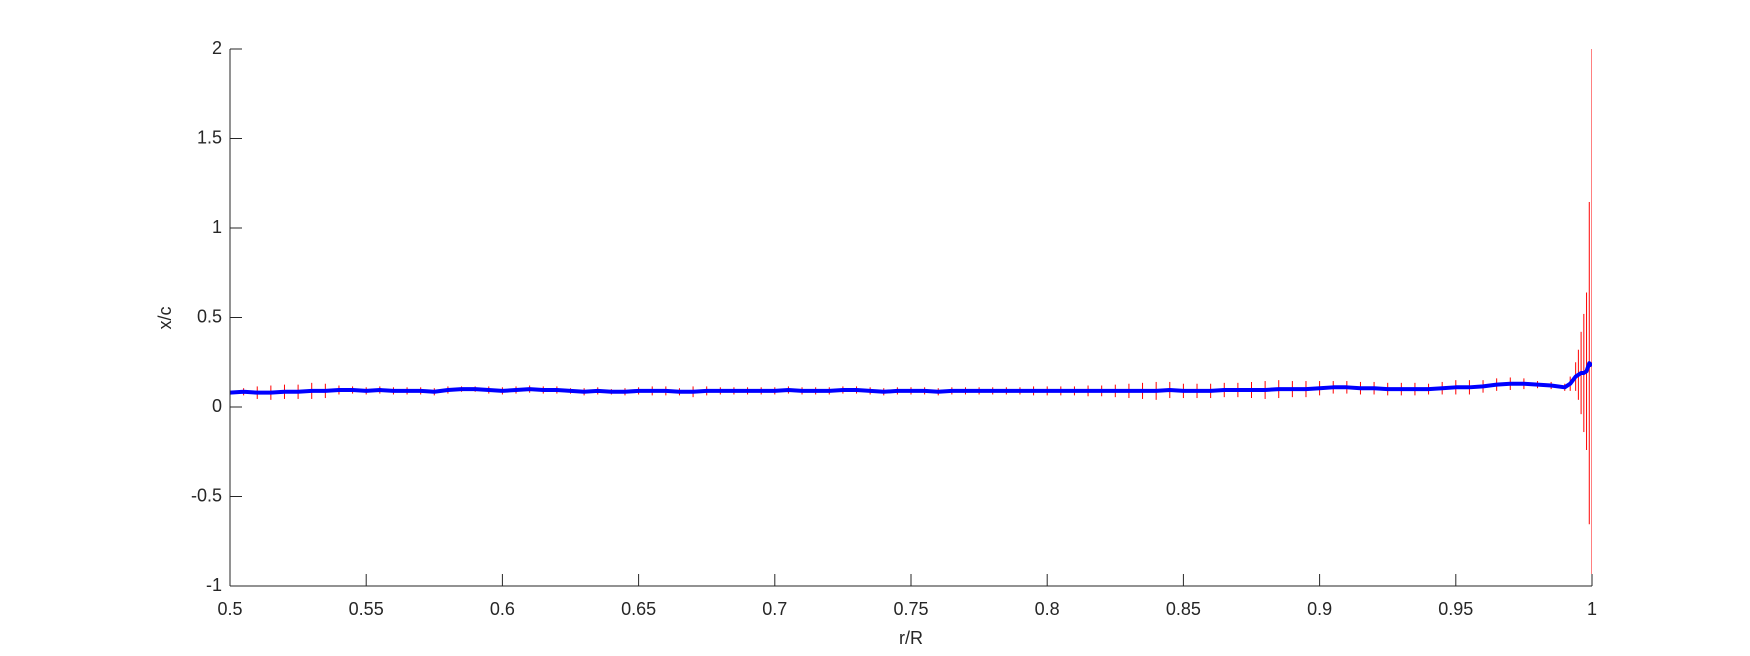 The height and width of the screenshot is (656, 1750). Describe the element at coordinates (366, 609) in the screenshot. I see `x-tick-label: 0.55` at that location.